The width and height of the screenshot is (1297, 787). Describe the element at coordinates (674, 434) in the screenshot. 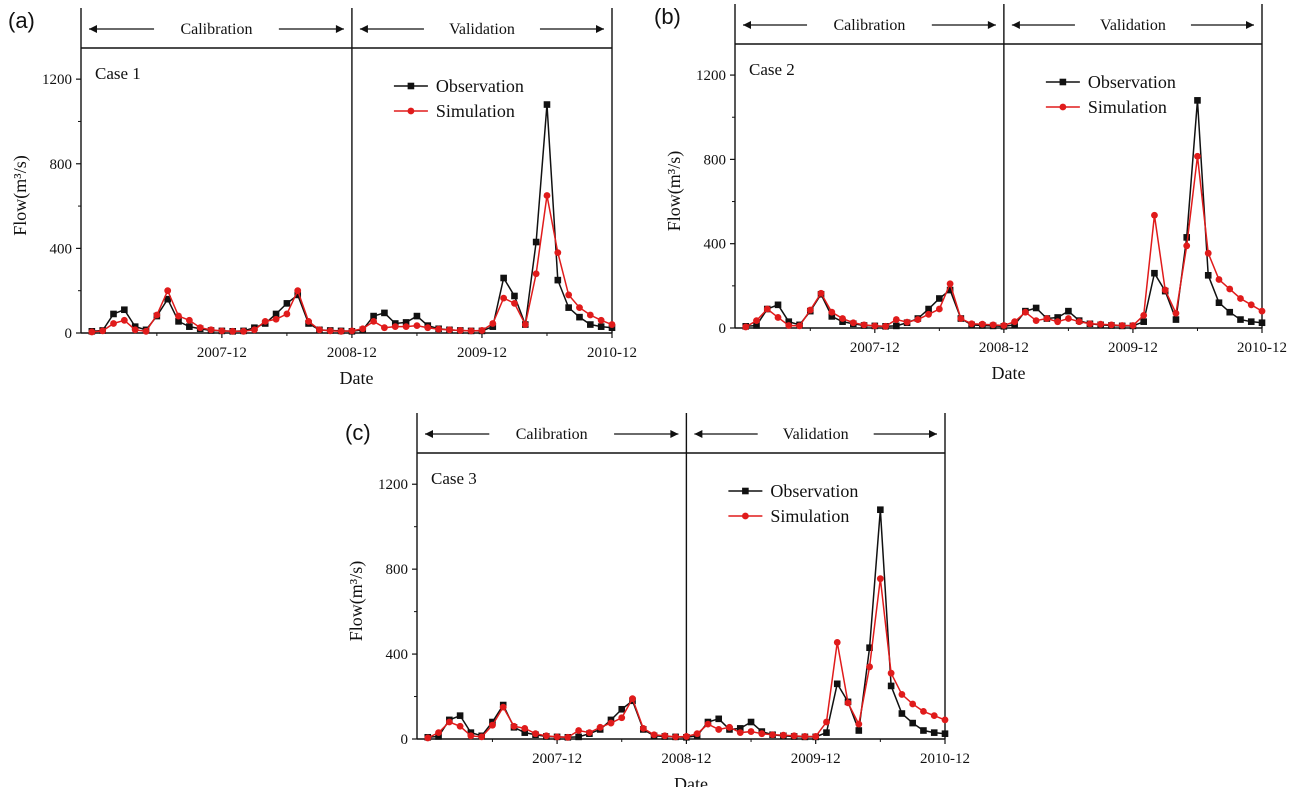

I see `calibration-label-arrowhead-right` at that location.